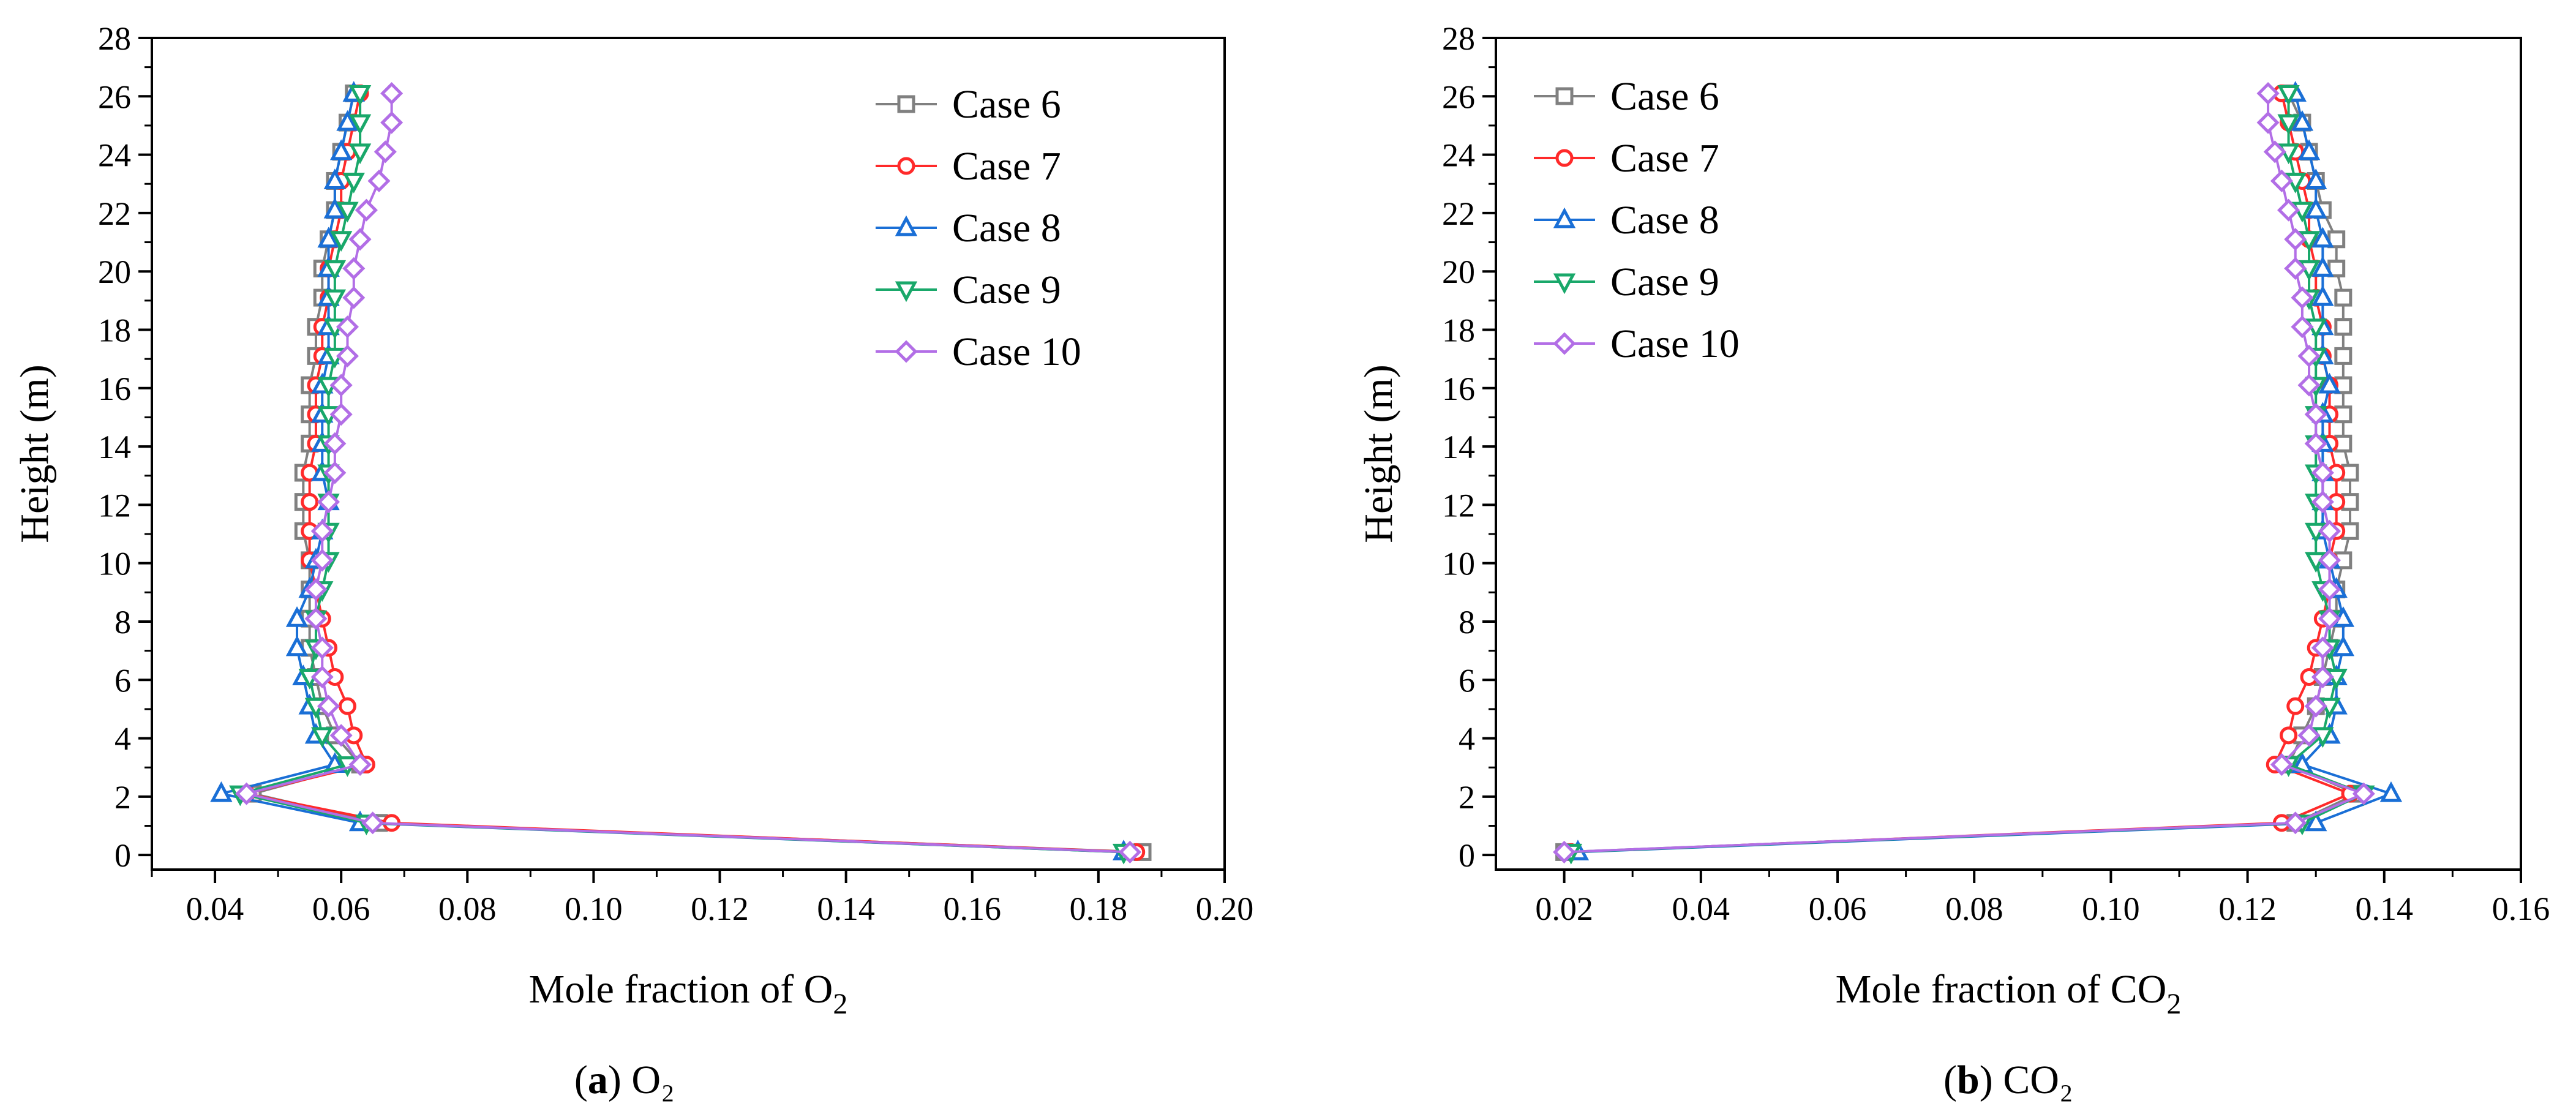 The width and height of the screenshot is (2576, 1117). Describe the element at coordinates (681, 989) in the screenshot. I see `x-axis-title-main: Mole fraction of O` at that location.